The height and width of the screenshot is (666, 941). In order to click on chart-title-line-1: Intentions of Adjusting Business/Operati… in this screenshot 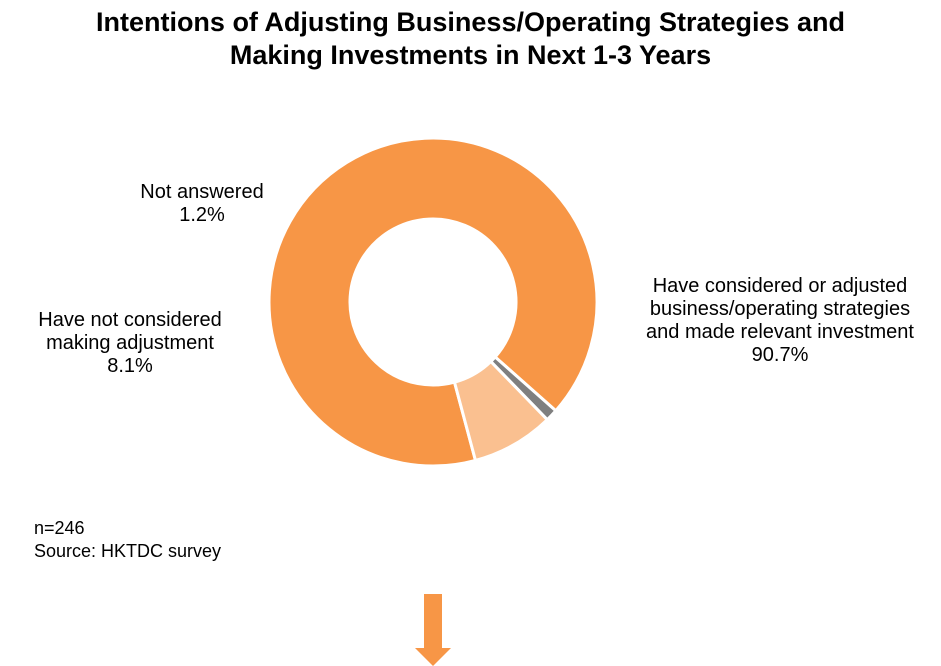, I will do `click(470, 22)`.